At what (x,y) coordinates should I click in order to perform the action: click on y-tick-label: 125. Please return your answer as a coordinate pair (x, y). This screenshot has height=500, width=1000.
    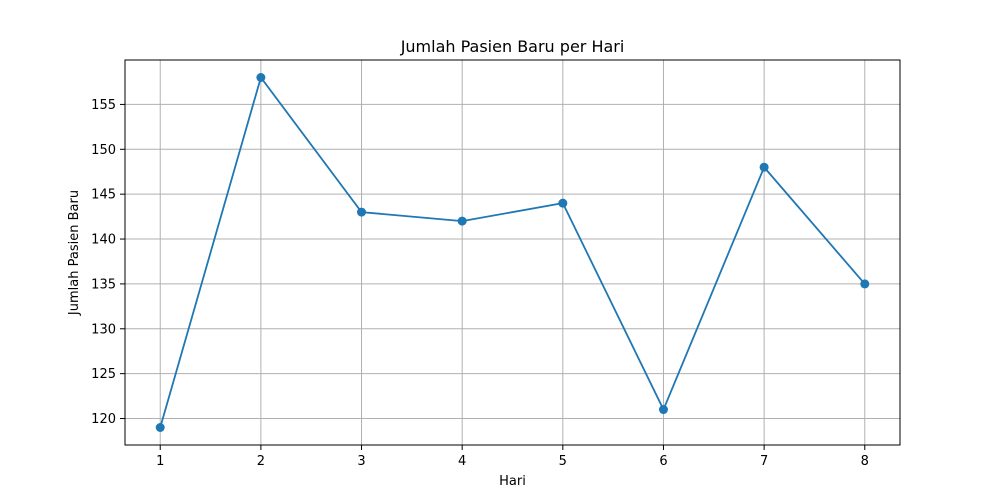
    Looking at the image, I should click on (103, 374).